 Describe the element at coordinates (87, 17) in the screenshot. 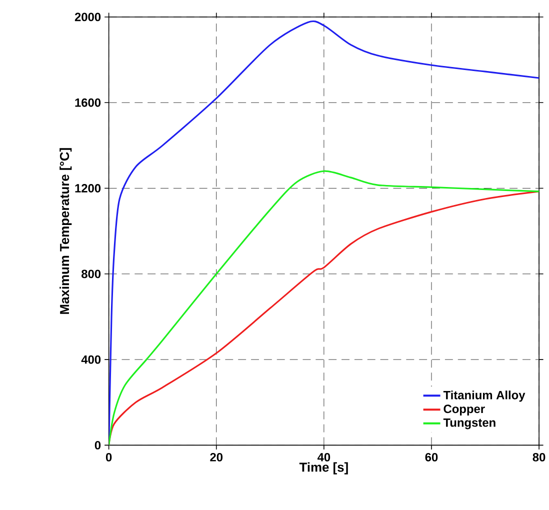

I see `y-tick-label: 2000` at that location.